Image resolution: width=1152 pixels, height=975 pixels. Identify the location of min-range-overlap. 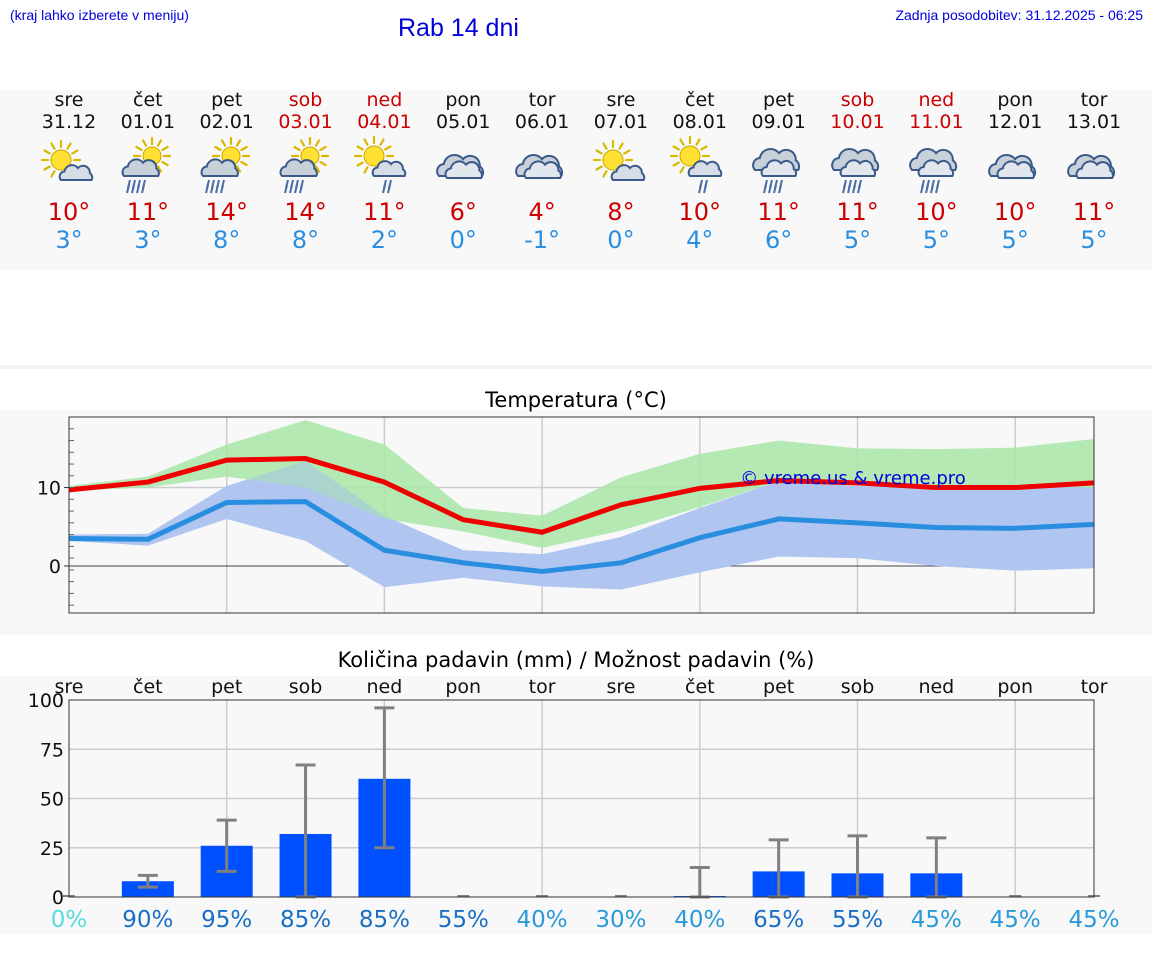
(582, 525).